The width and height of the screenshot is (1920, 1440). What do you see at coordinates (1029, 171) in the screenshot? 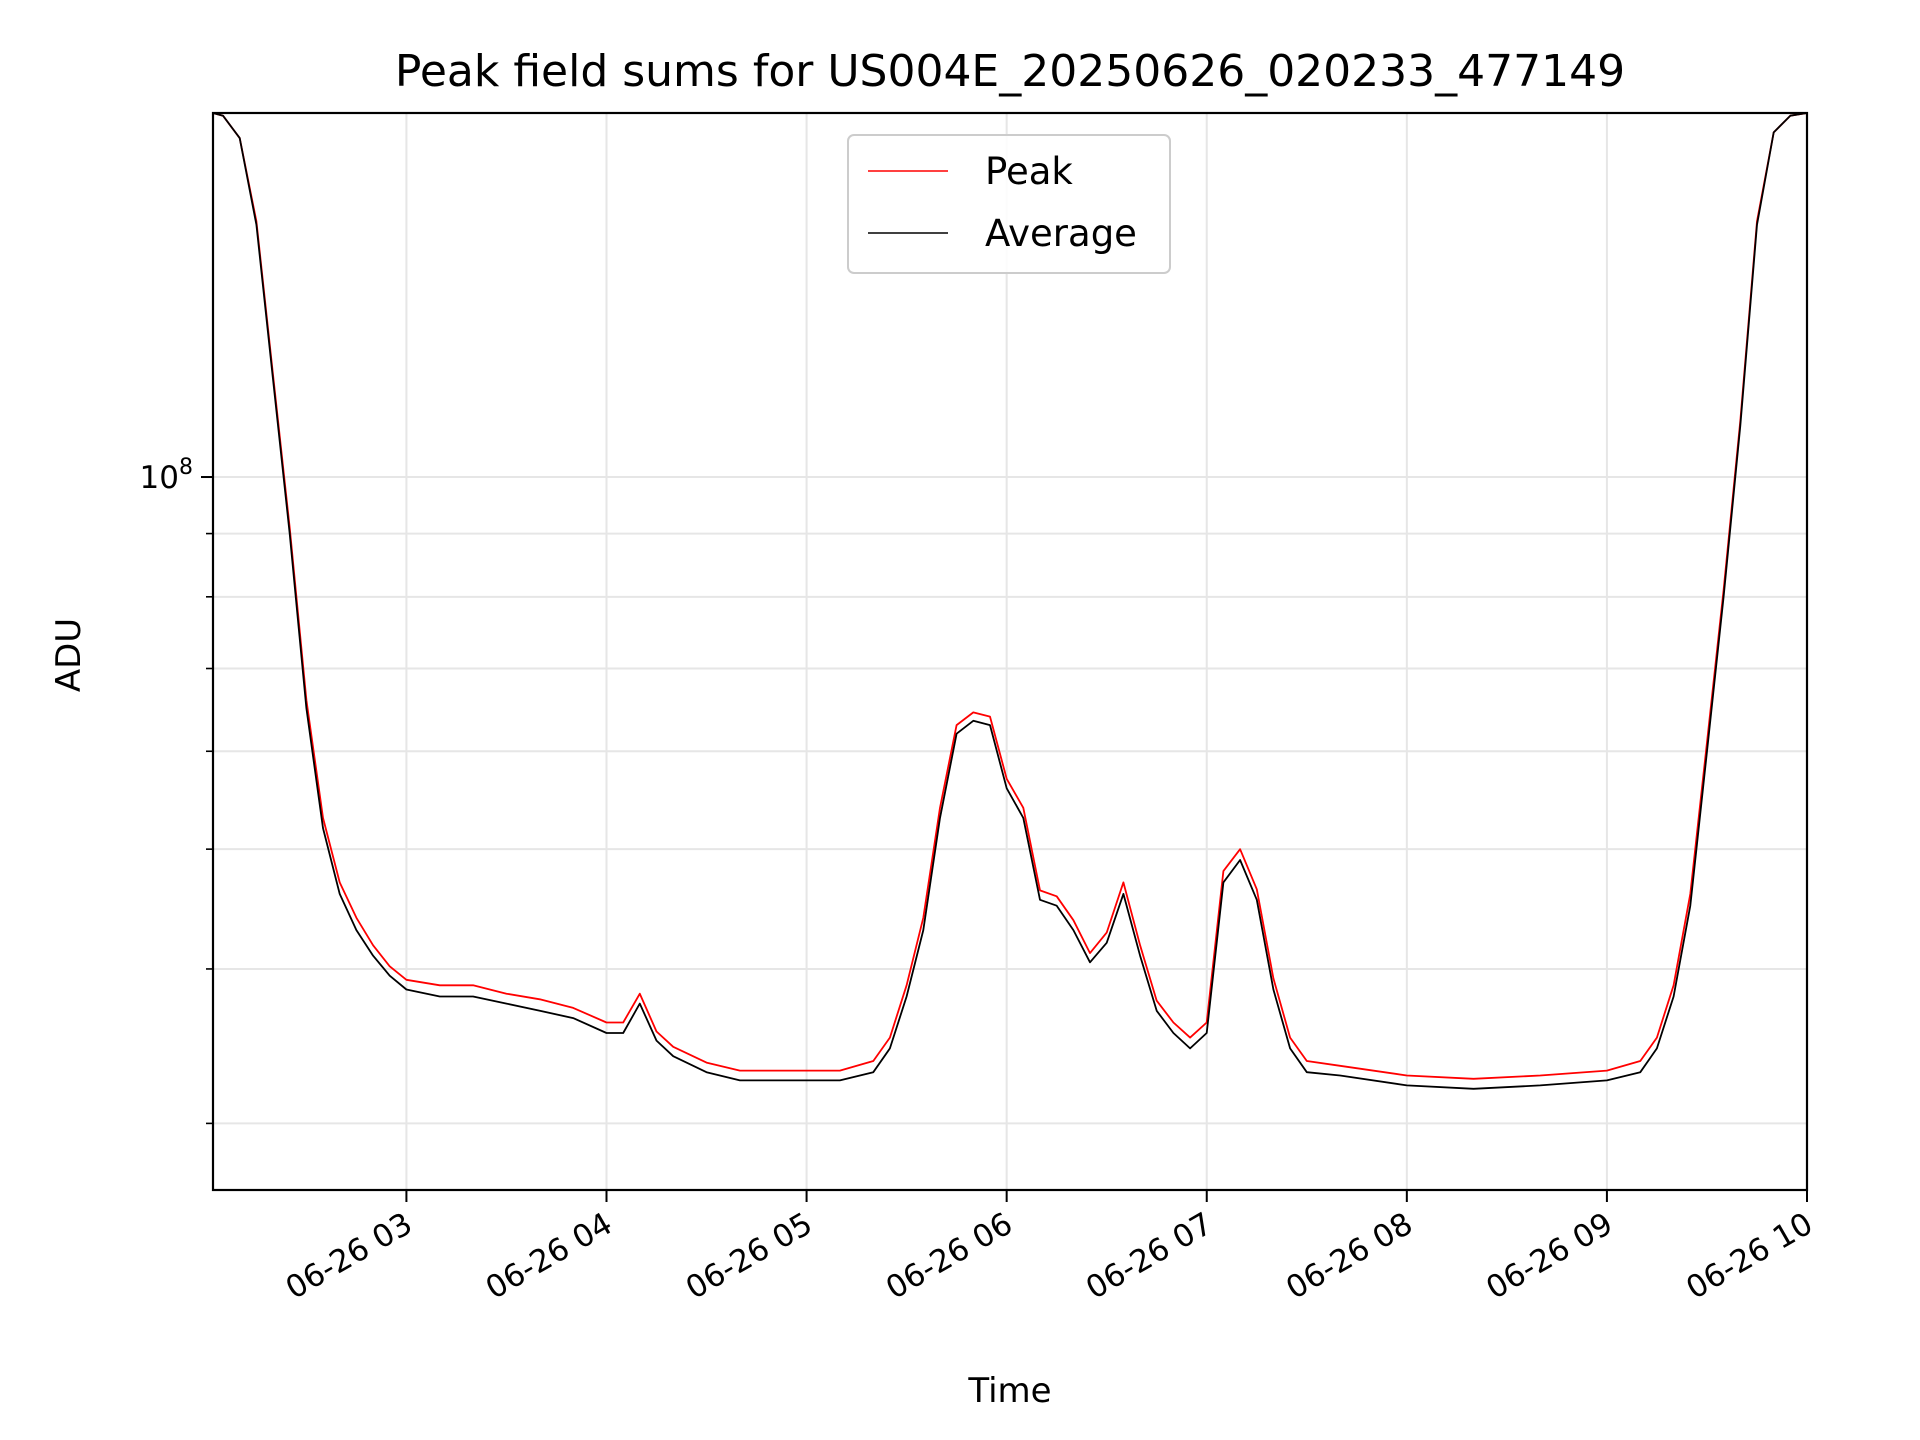
I see `legend-label-peak: Peak` at bounding box center [1029, 171].